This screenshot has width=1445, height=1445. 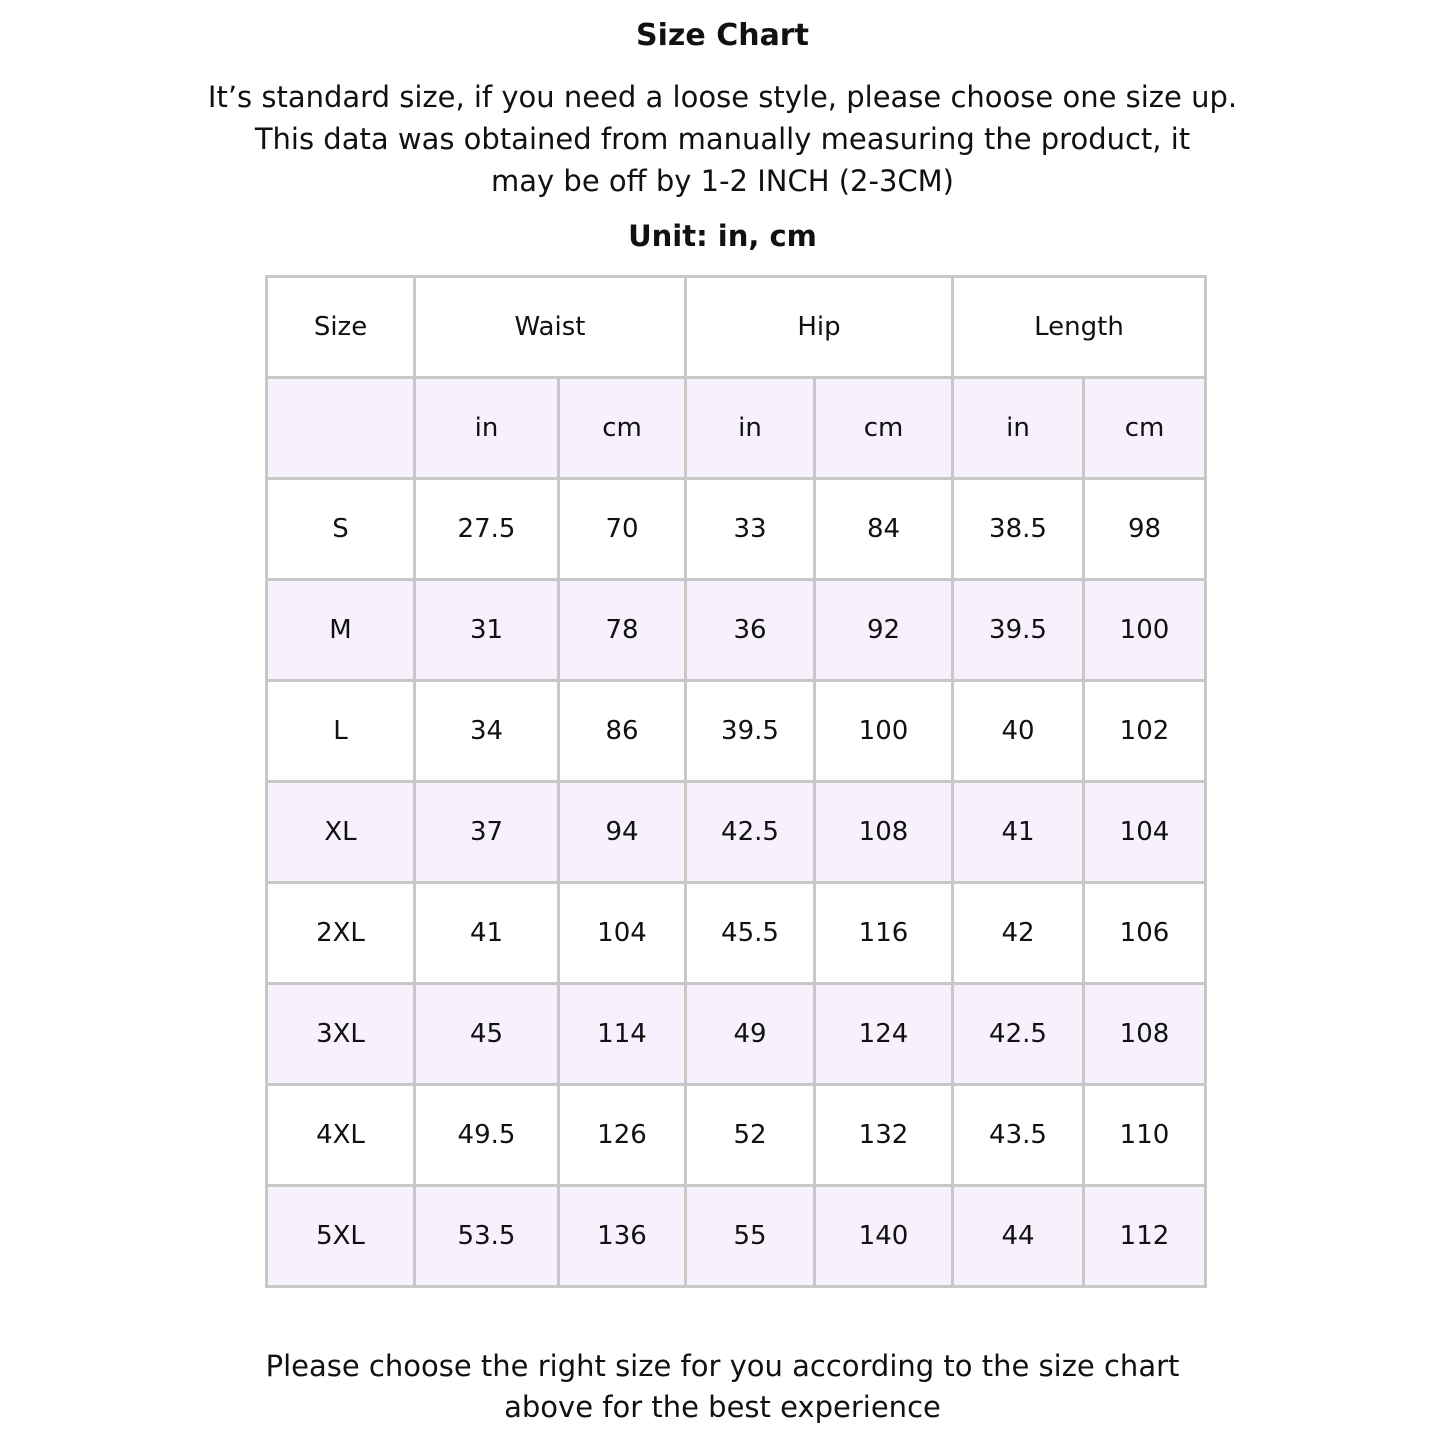 What do you see at coordinates (1018, 1135) in the screenshot?
I see `measurement-cell: 43.5` at bounding box center [1018, 1135].